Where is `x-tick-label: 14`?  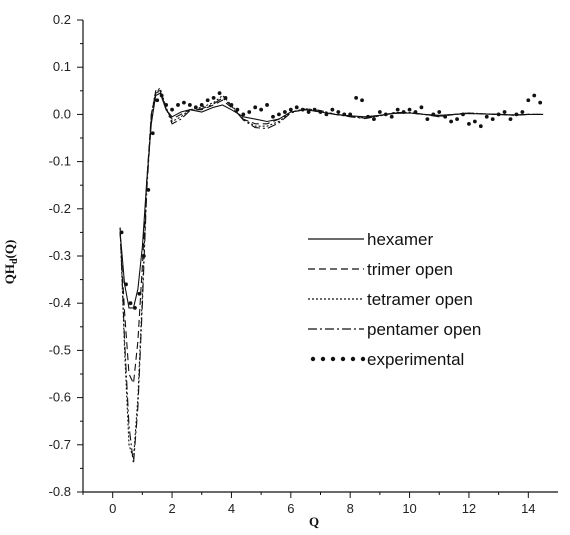 x-tick-label: 14 is located at coordinates (528, 508).